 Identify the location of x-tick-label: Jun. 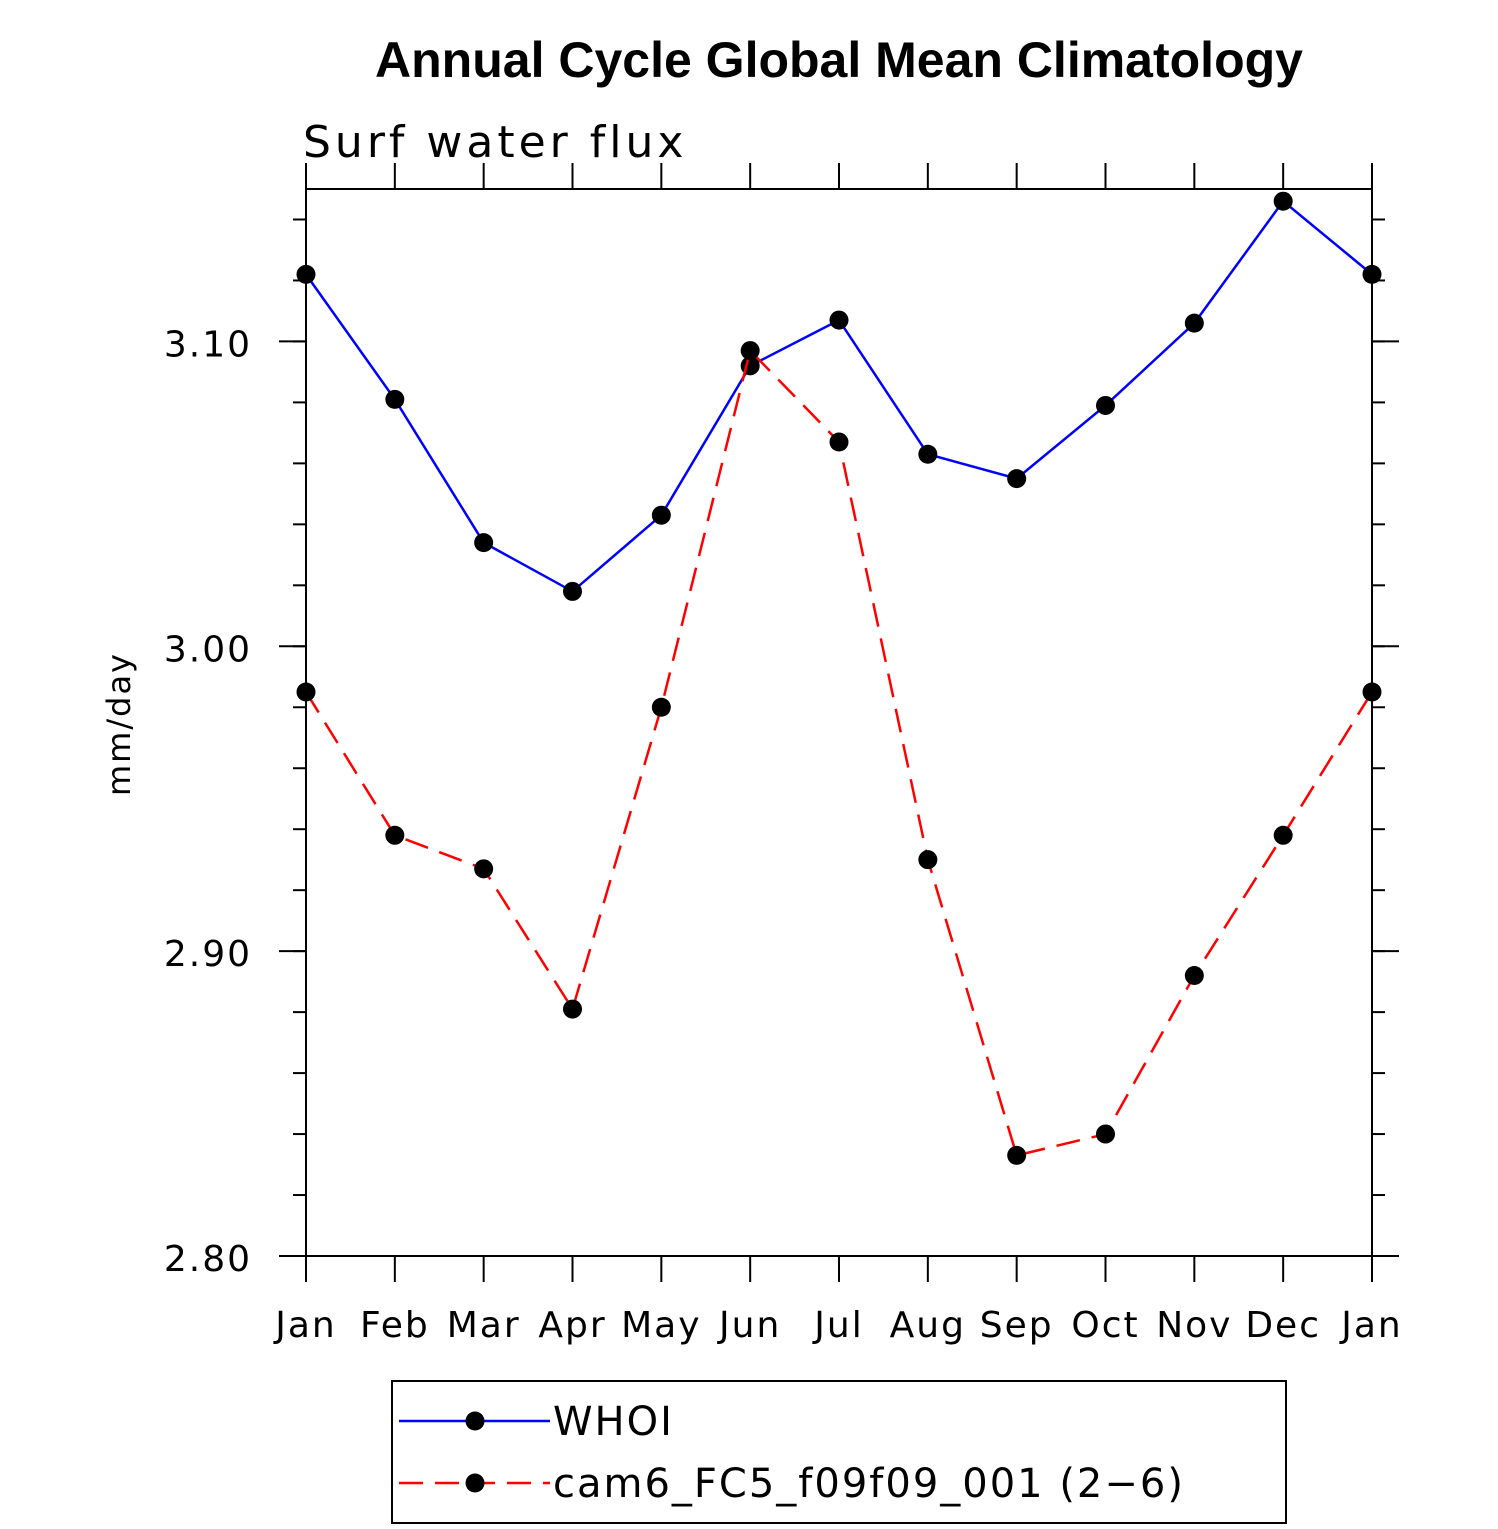
(749, 1325).